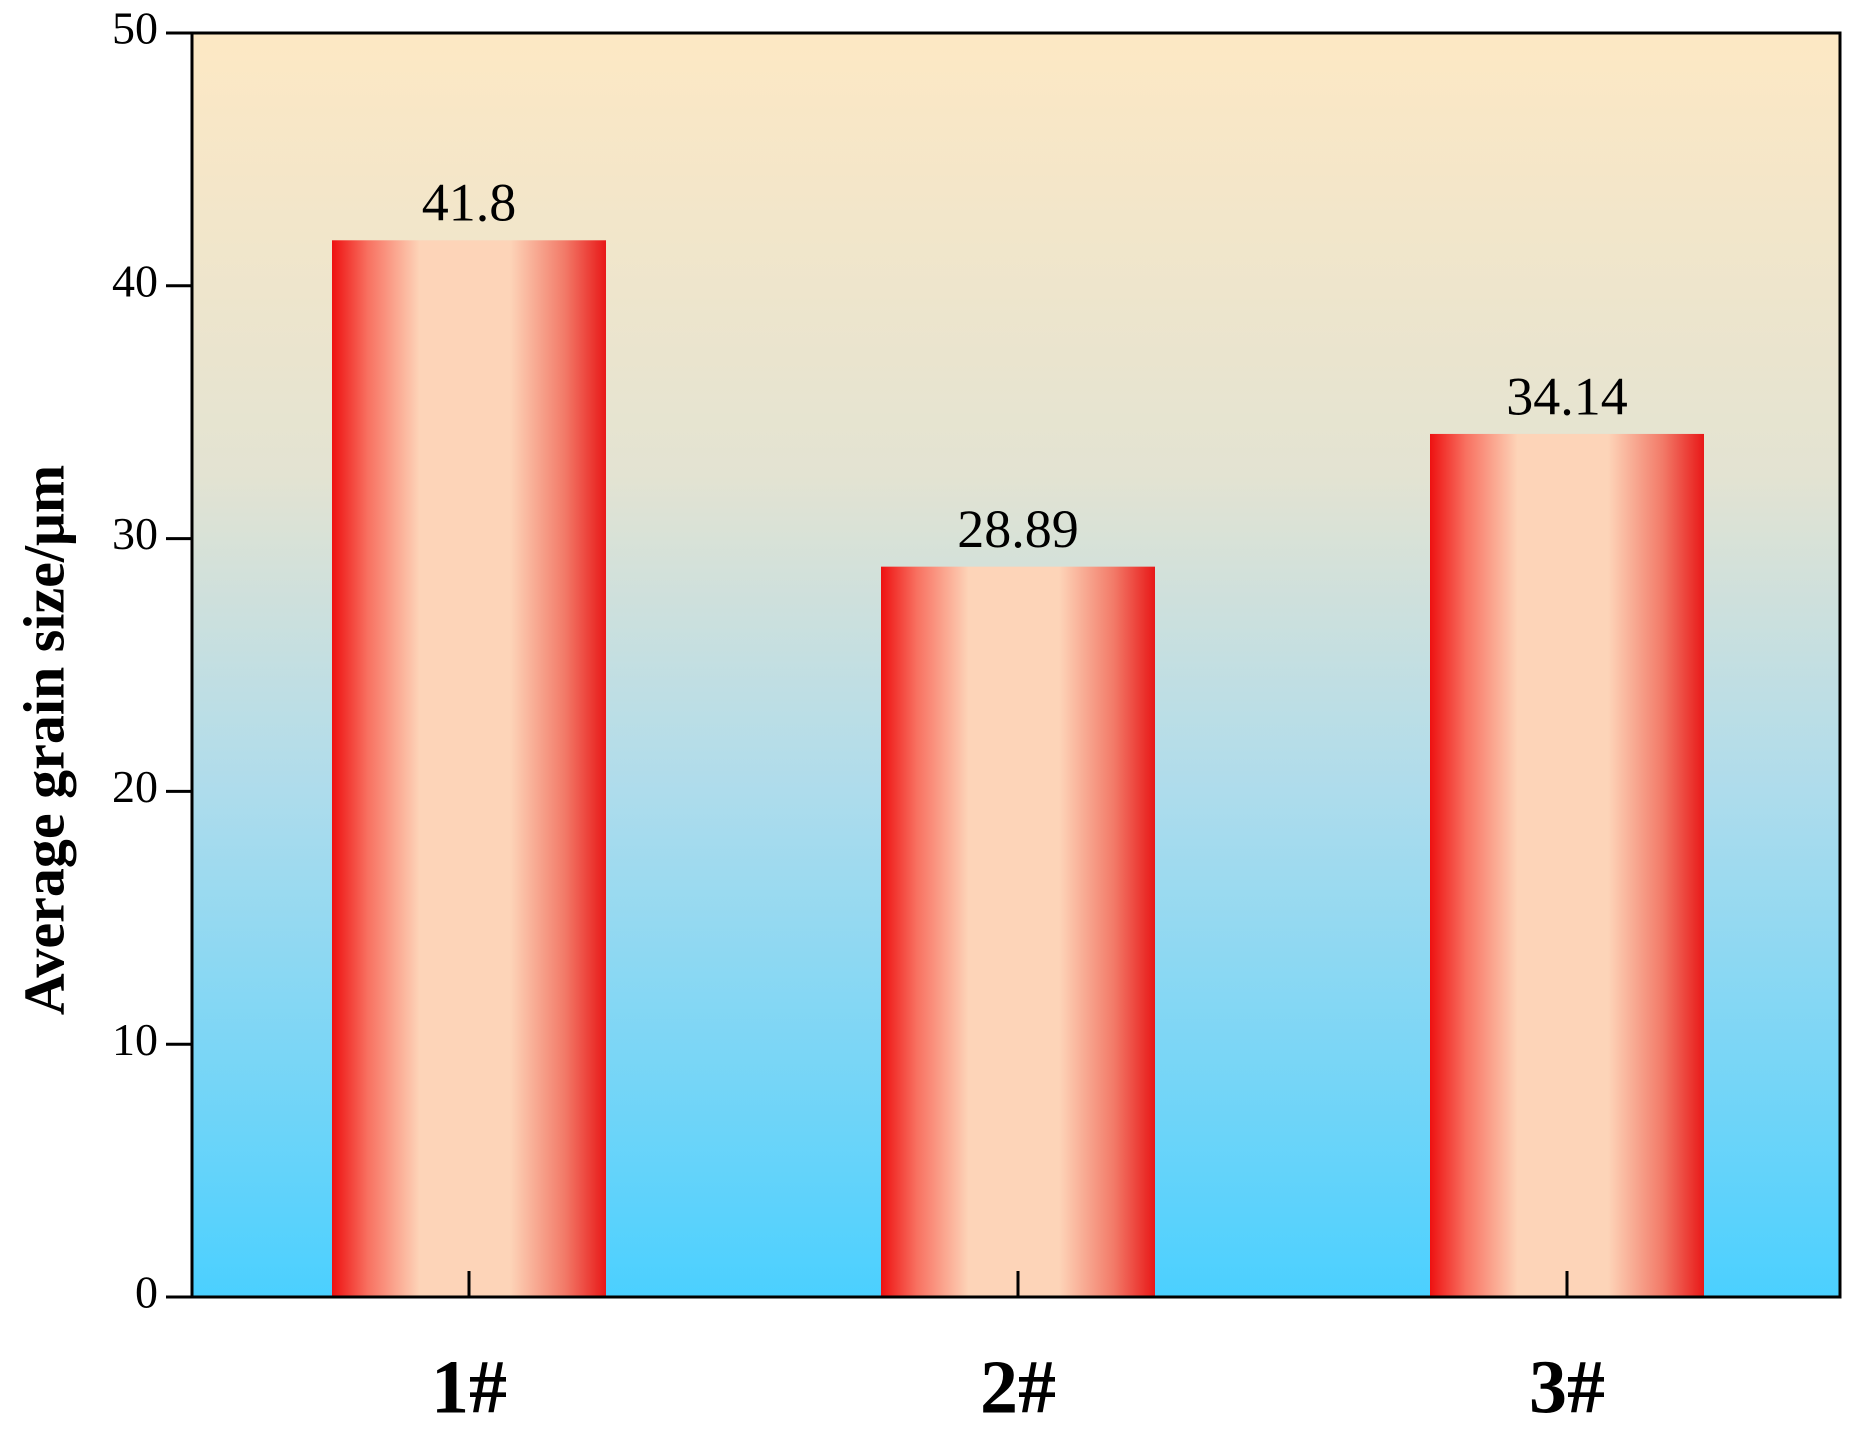 The image size is (1861, 1433). I want to click on y-tick-label: 10, so click(135, 1039).